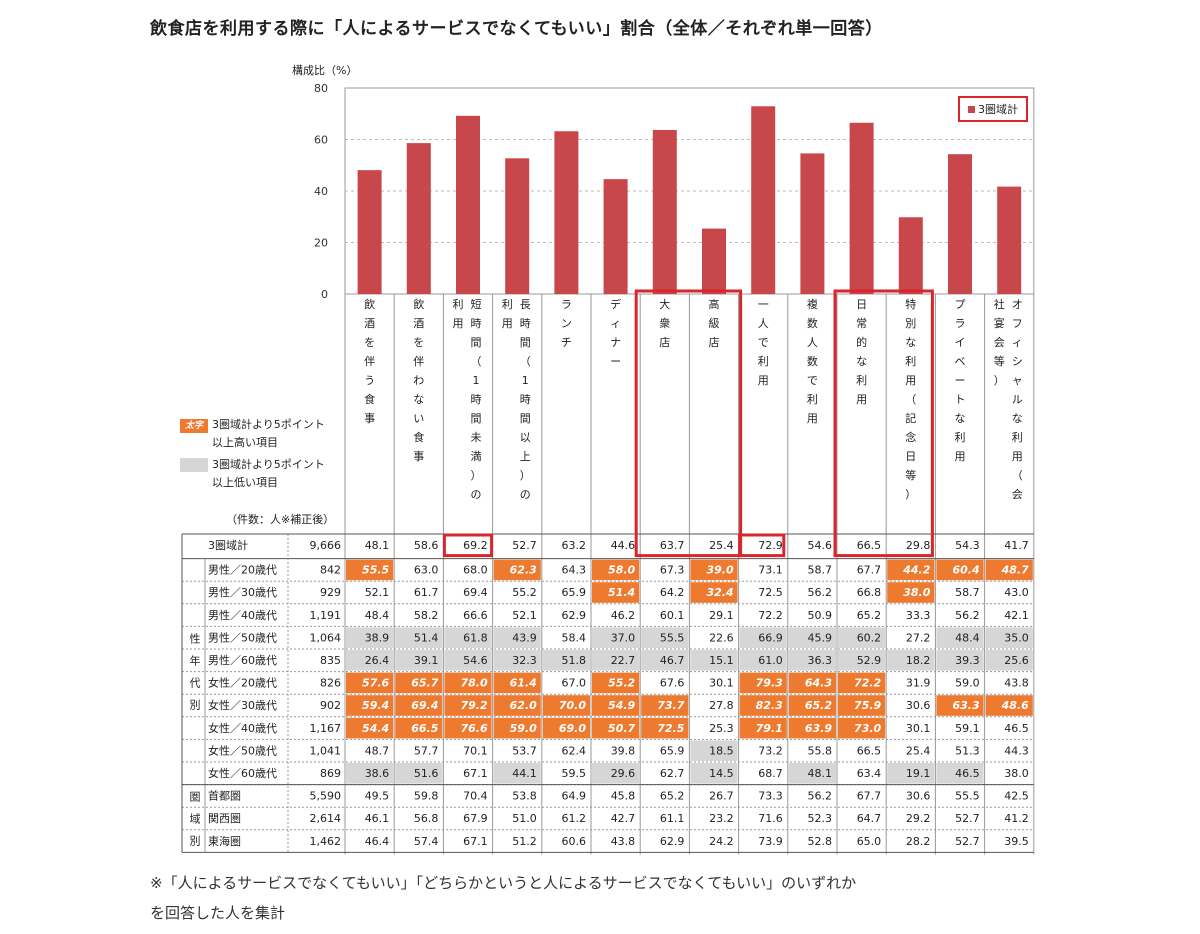  What do you see at coordinates (770, 750) in the screenshot?
I see `table-cell: 73.2` at bounding box center [770, 750].